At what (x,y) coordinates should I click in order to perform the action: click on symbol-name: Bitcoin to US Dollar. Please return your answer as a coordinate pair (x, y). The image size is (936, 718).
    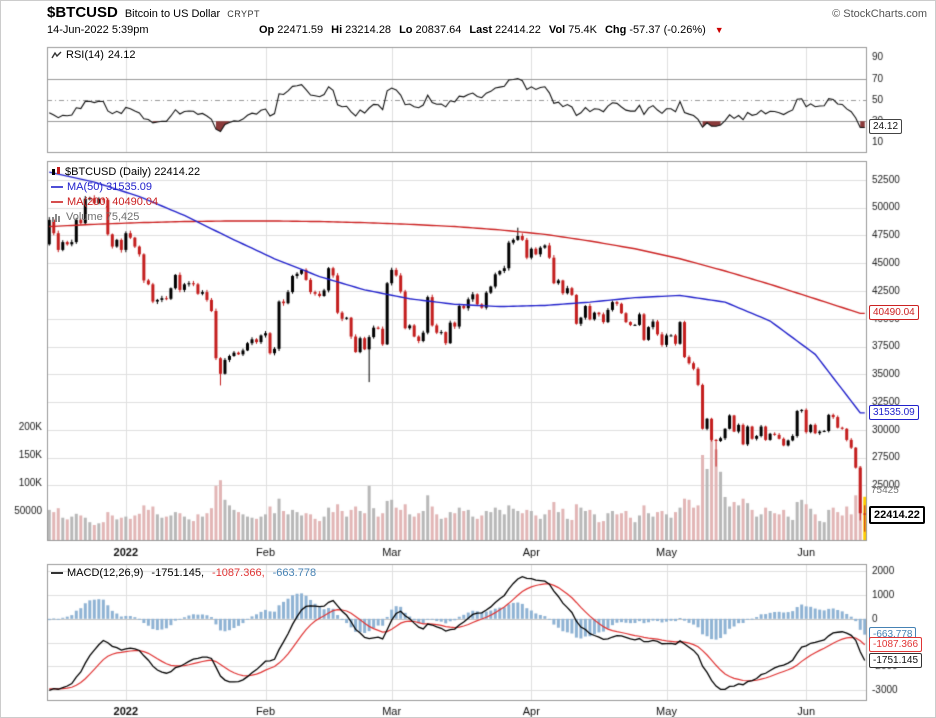
    Looking at the image, I should click on (172, 14).